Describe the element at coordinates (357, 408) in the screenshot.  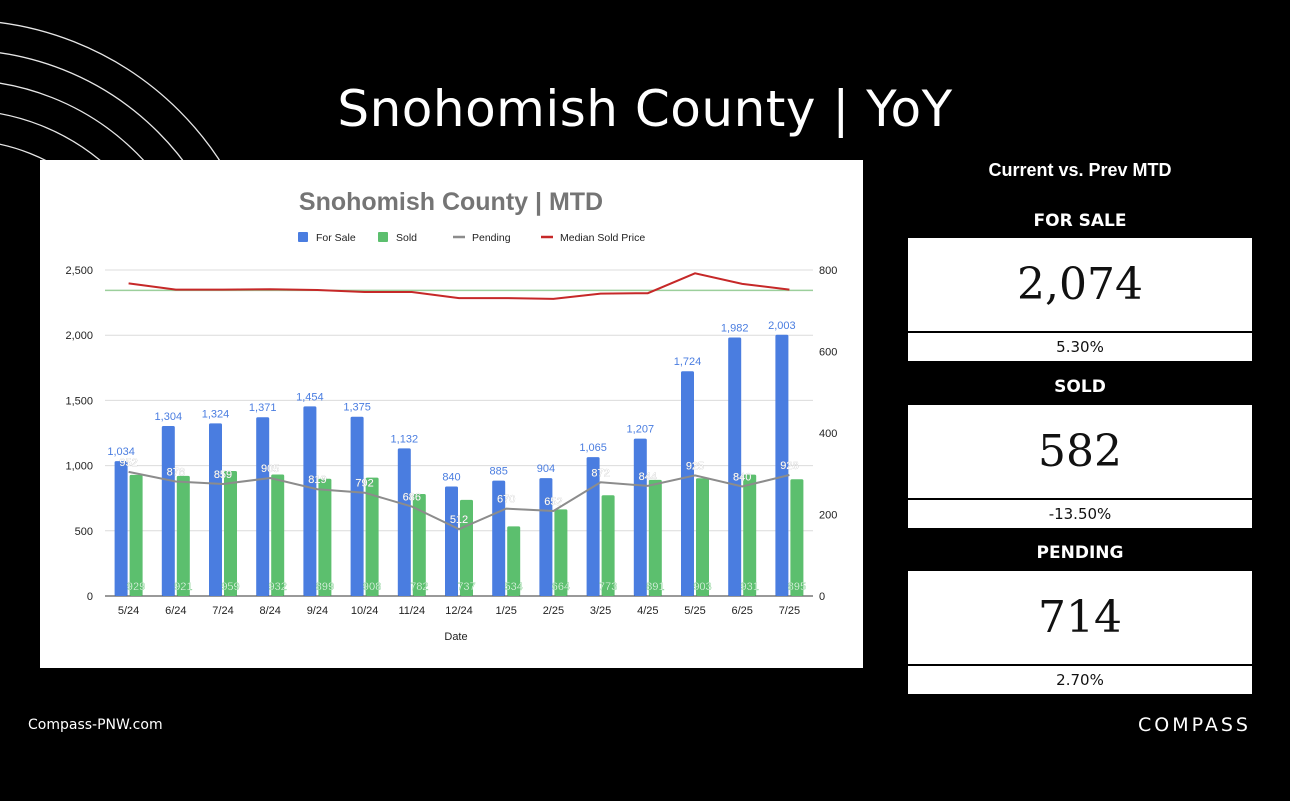
I see `data-label-for-sale: 1,375` at that location.